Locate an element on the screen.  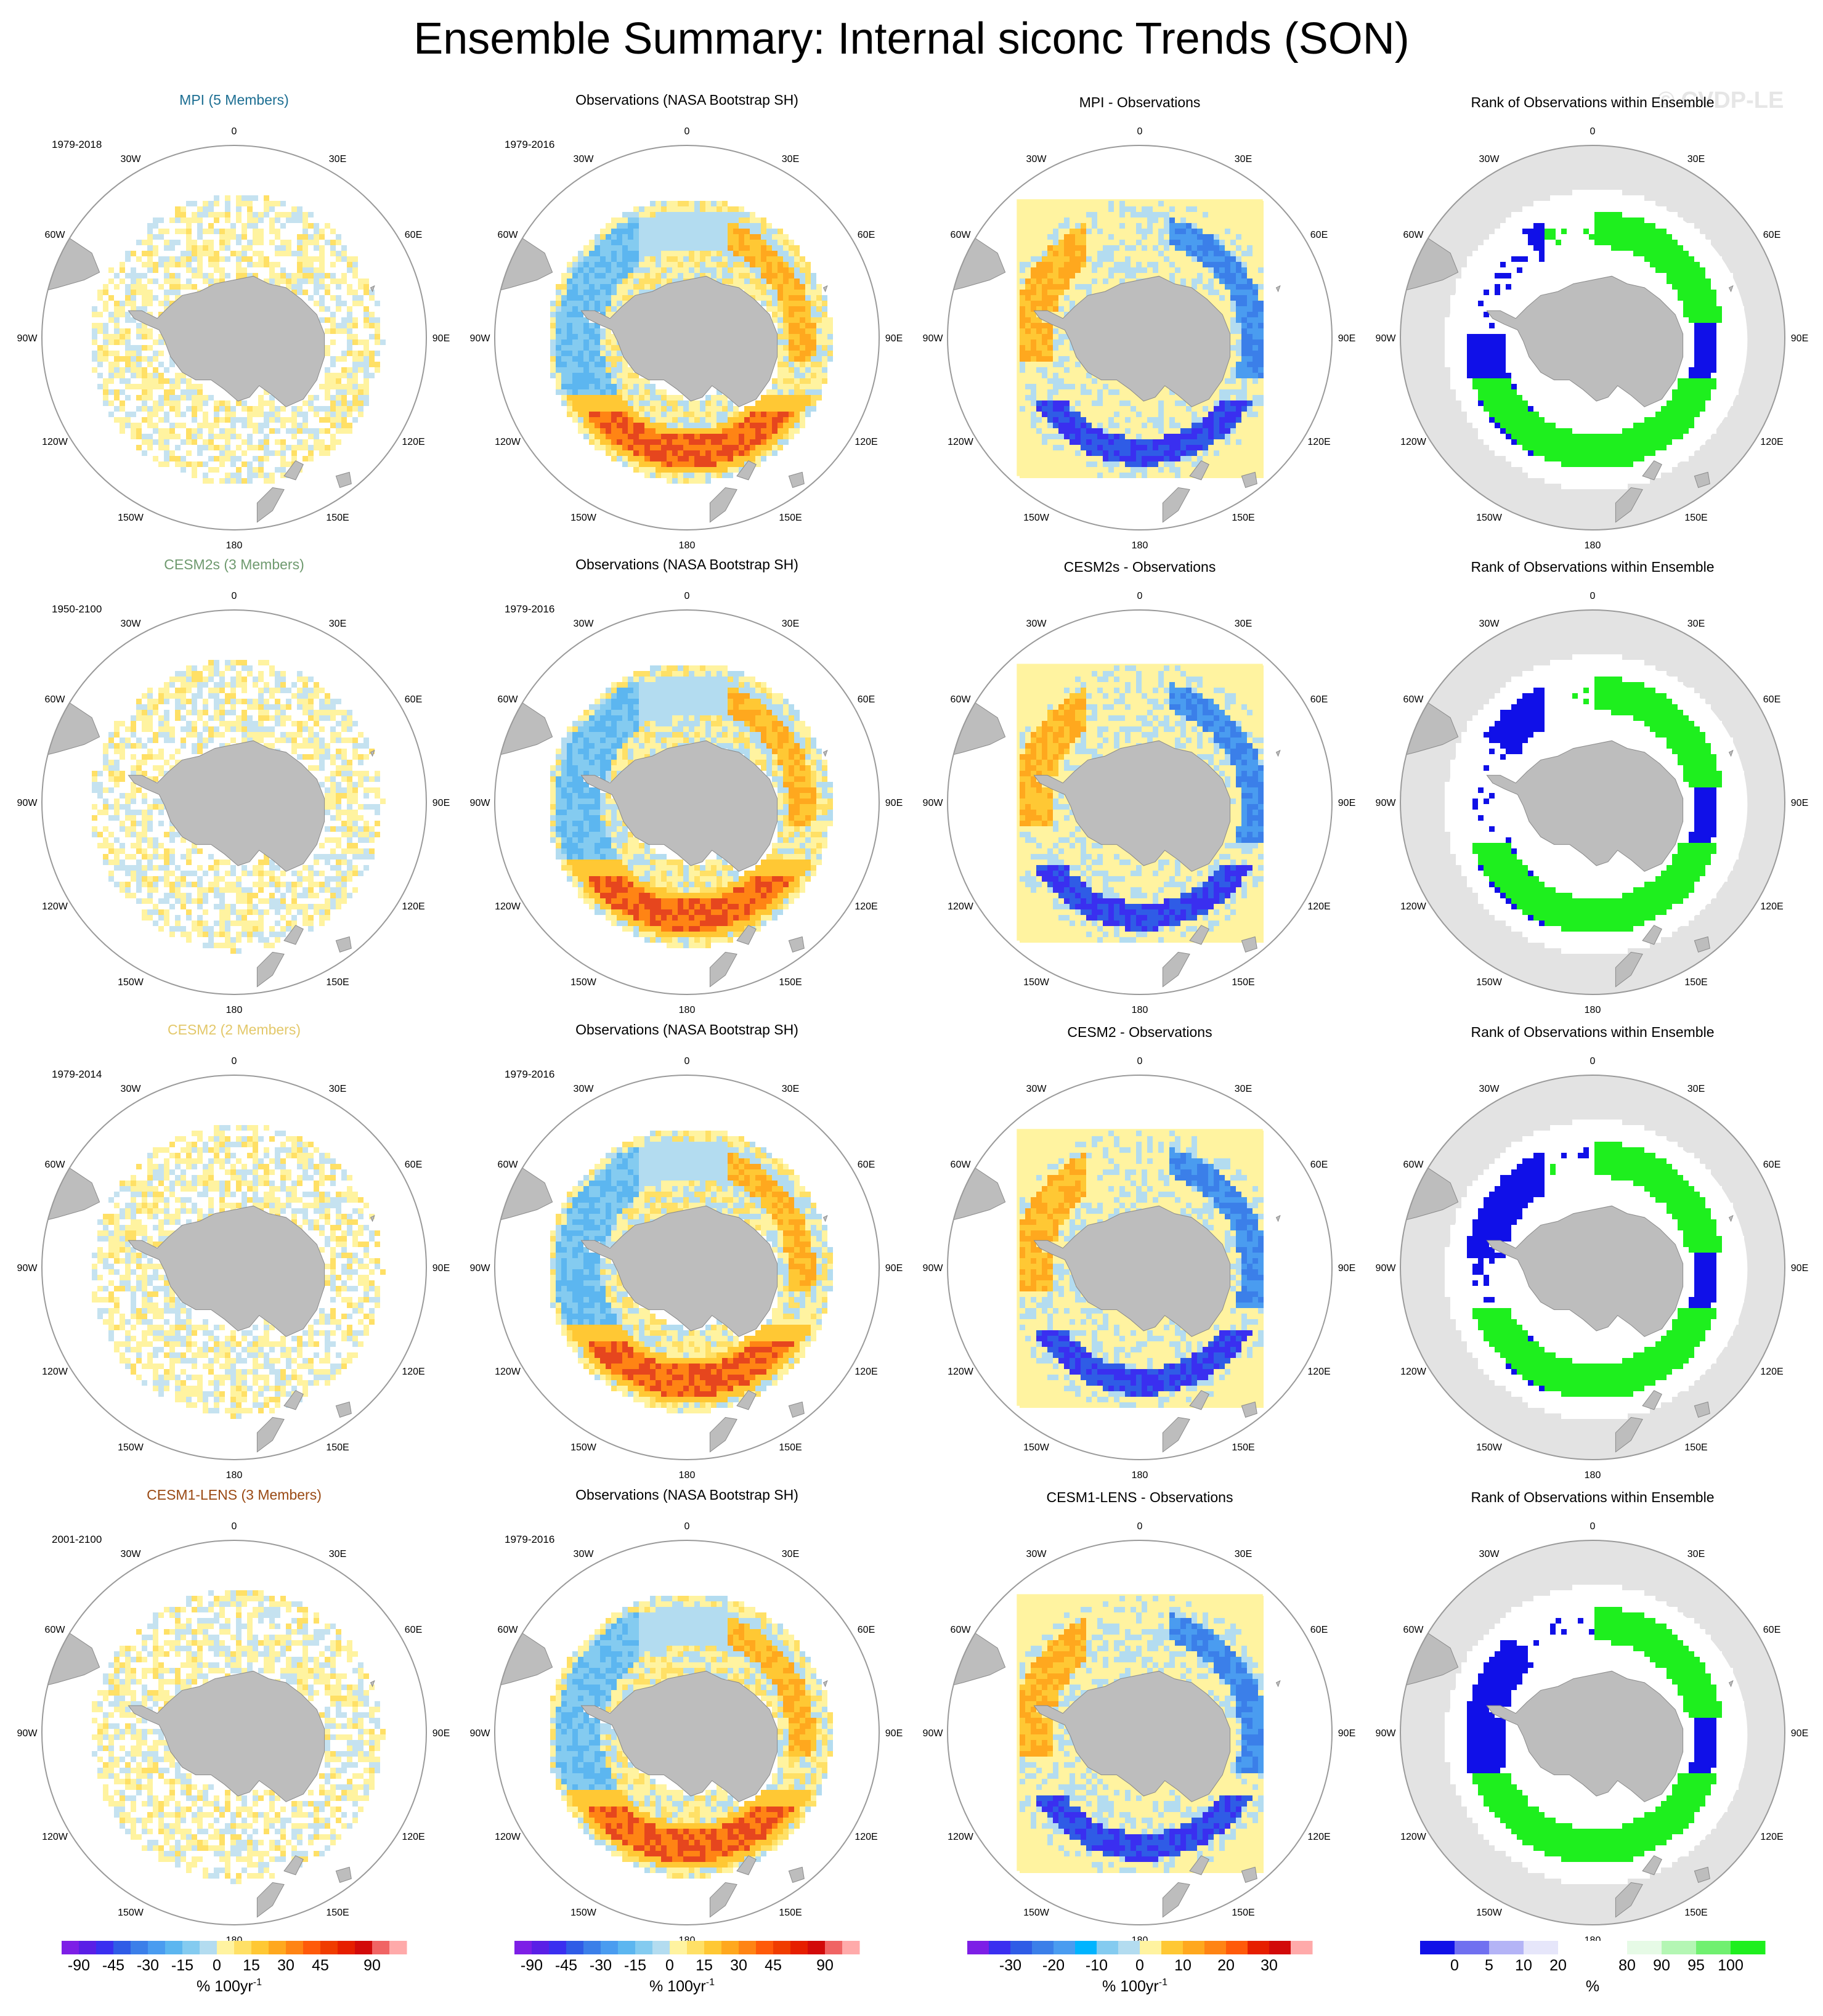
colorbar-tick-label: 100 is located at coordinates (1731, 1965).